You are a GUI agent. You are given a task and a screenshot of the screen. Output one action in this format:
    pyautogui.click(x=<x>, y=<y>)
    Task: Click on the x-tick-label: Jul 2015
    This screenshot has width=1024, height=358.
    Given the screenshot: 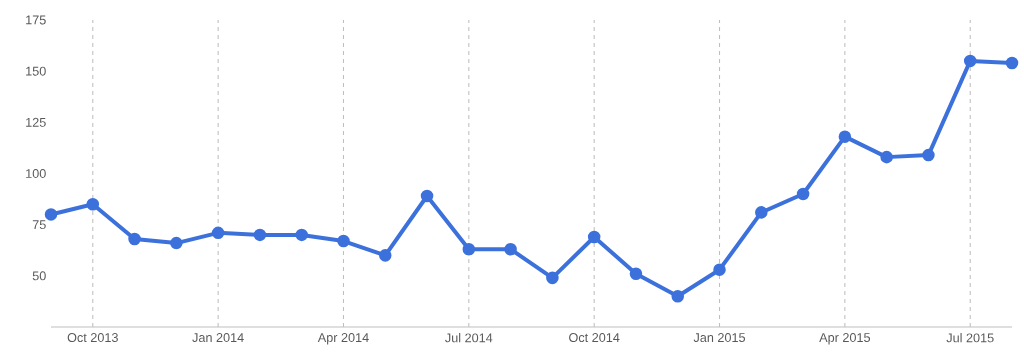 What is the action you would take?
    pyautogui.click(x=970, y=338)
    